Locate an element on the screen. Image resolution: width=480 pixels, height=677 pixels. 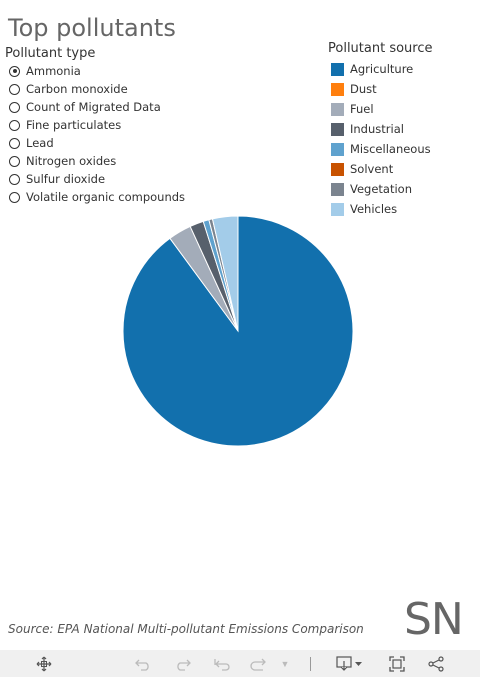
radio-option-voc: Volatile organic compounds is located at coordinates (97, 197).